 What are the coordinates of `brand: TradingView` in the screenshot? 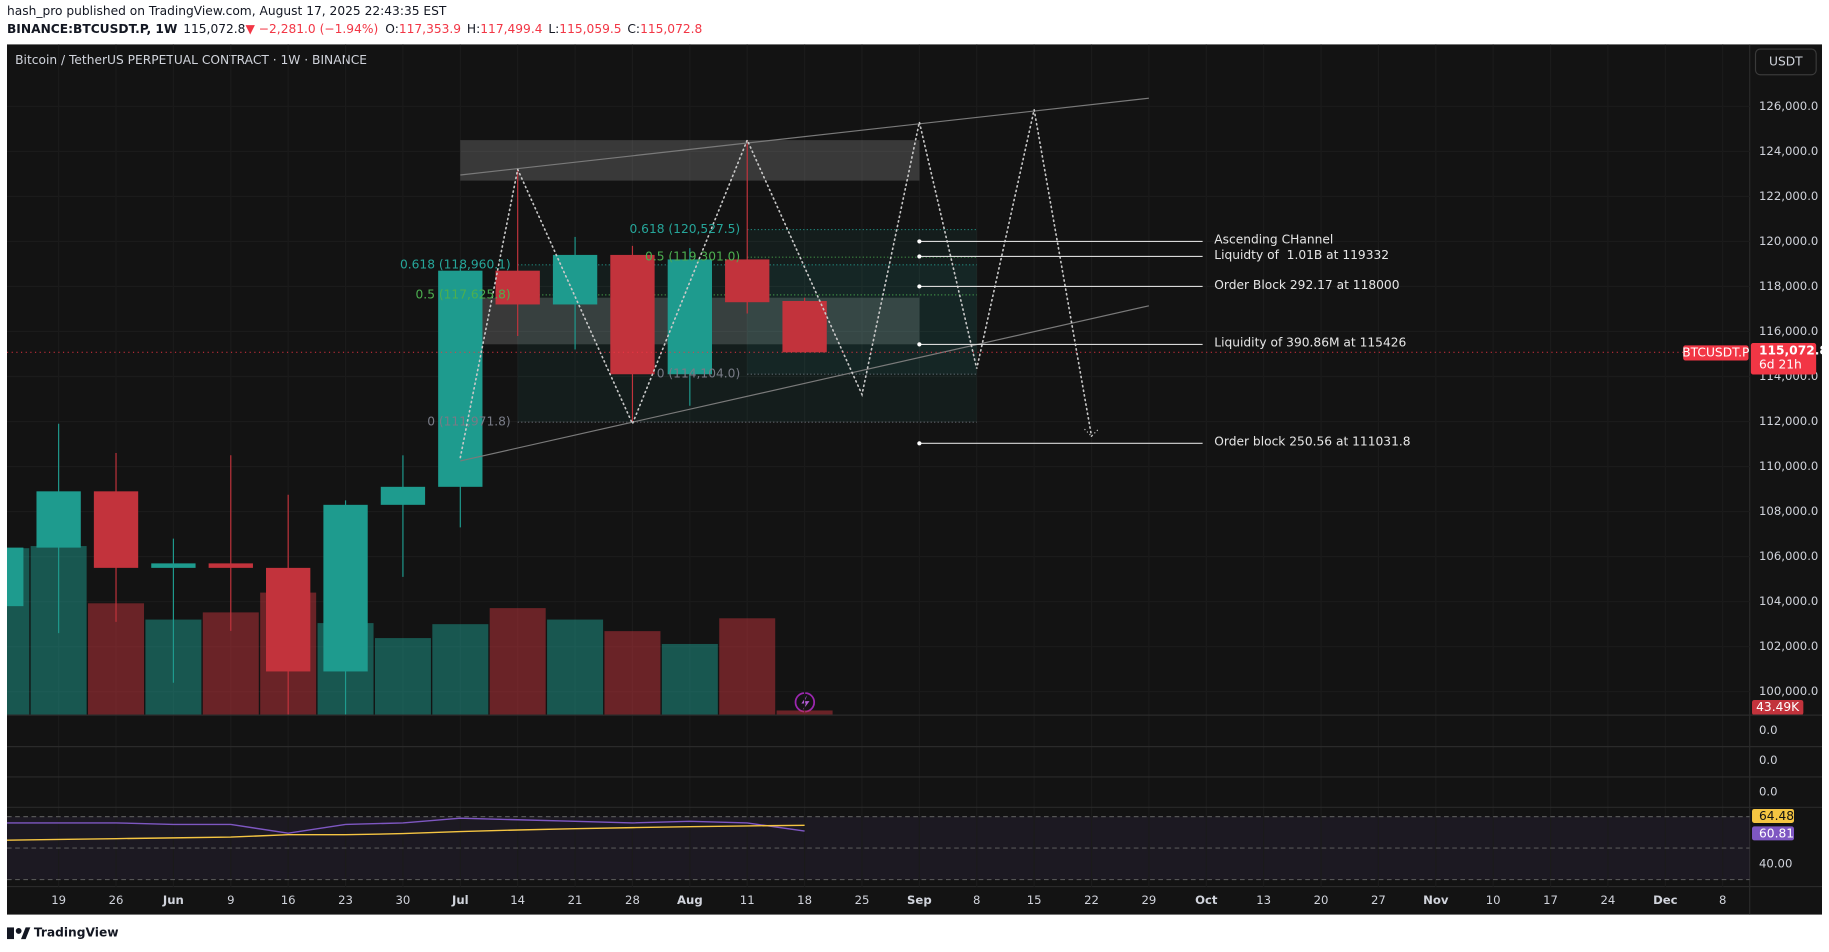 It's located at (76, 933).